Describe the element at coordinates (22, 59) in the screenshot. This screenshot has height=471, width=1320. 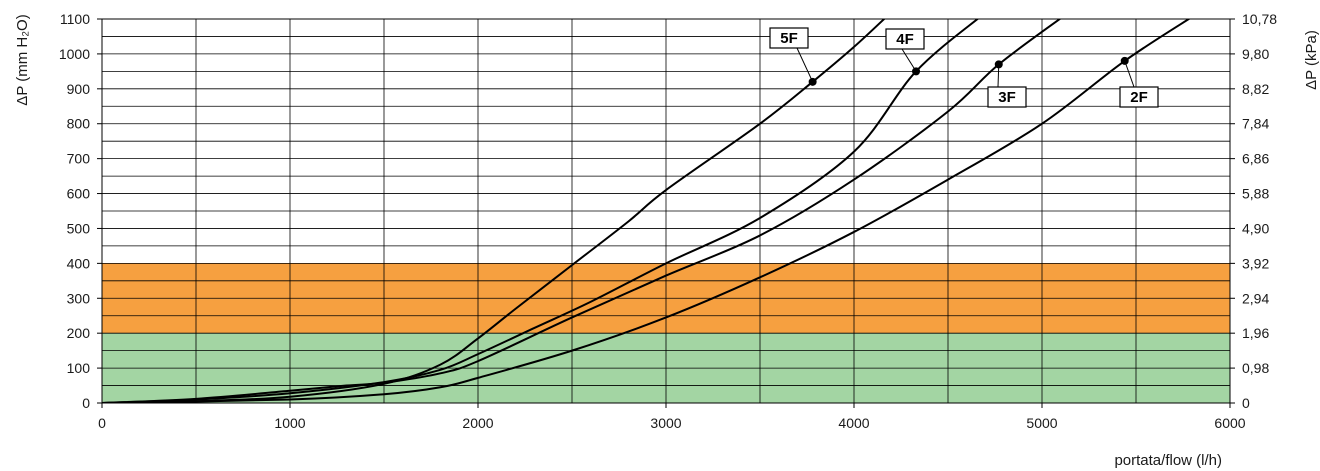
I see `y-axis-title-left: ΔP (mm H₂O)` at that location.